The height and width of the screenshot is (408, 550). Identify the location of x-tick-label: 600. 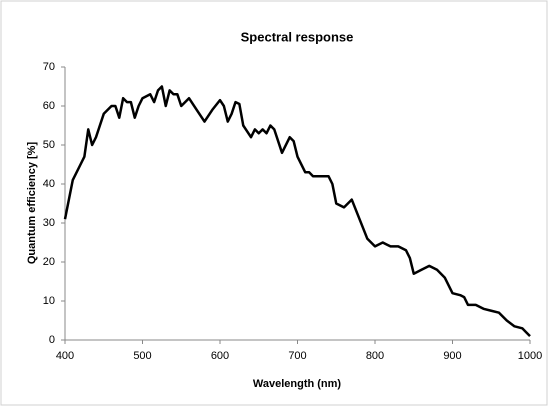
(220, 356).